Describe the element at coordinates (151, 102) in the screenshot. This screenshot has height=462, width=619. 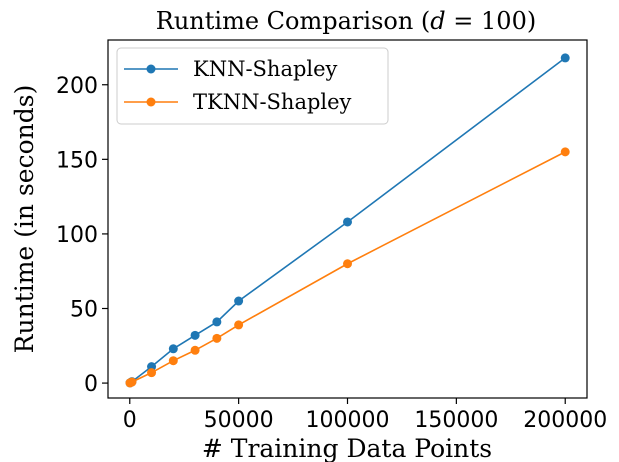
I see `legend-marker-tknn-shapley` at that location.